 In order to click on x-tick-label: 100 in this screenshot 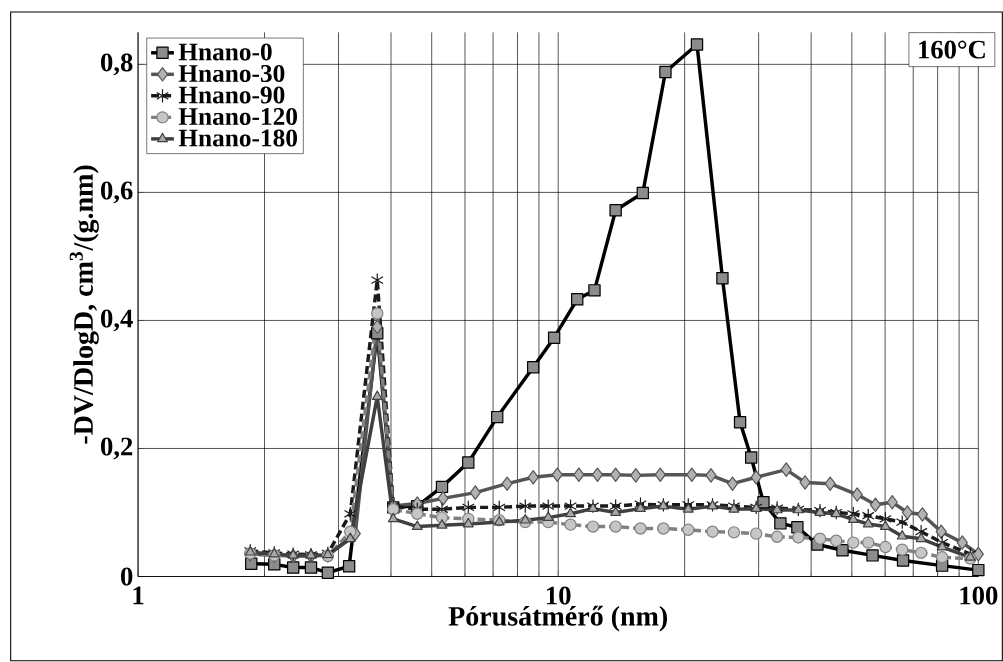, I will do `click(979, 595)`.